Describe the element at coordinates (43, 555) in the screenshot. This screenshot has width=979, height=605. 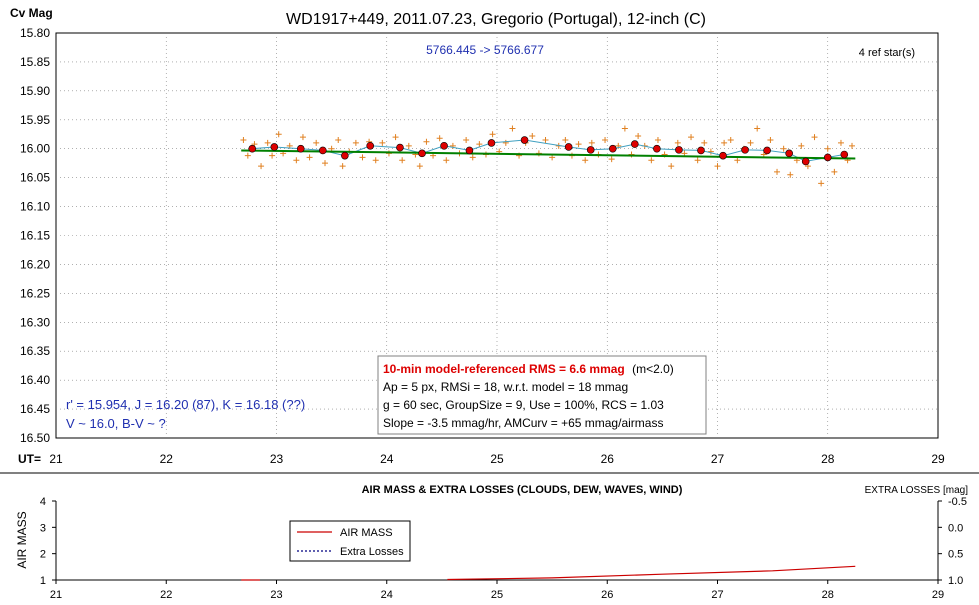
I see `y-tick-label: 2` at that location.